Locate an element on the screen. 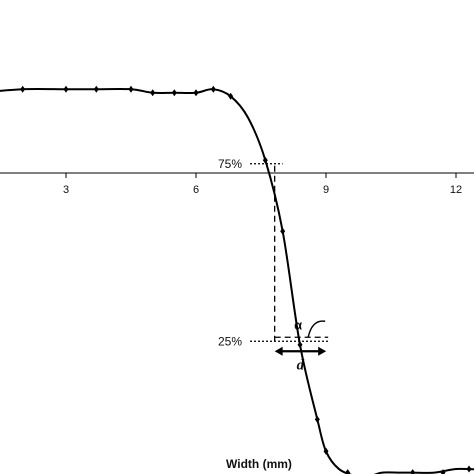 This screenshot has width=474, height=474. label-25: 25% is located at coordinates (230, 341).